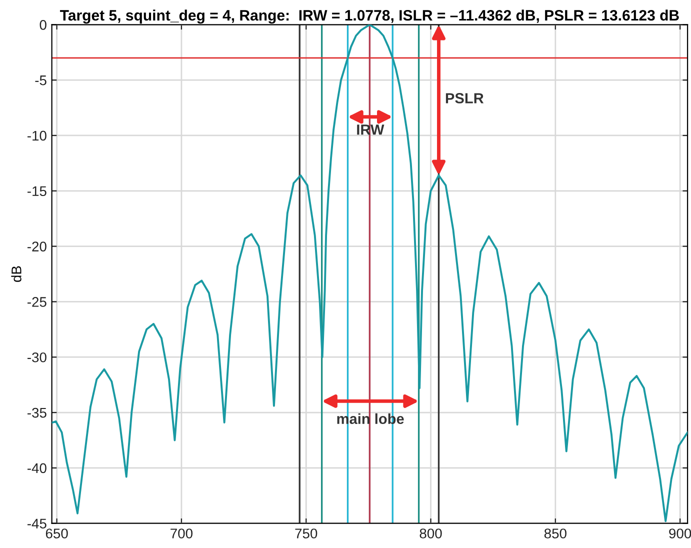 This screenshot has height=548, width=691. Describe the element at coordinates (37, 523) in the screenshot. I see `y-tick-label: -45` at that location.